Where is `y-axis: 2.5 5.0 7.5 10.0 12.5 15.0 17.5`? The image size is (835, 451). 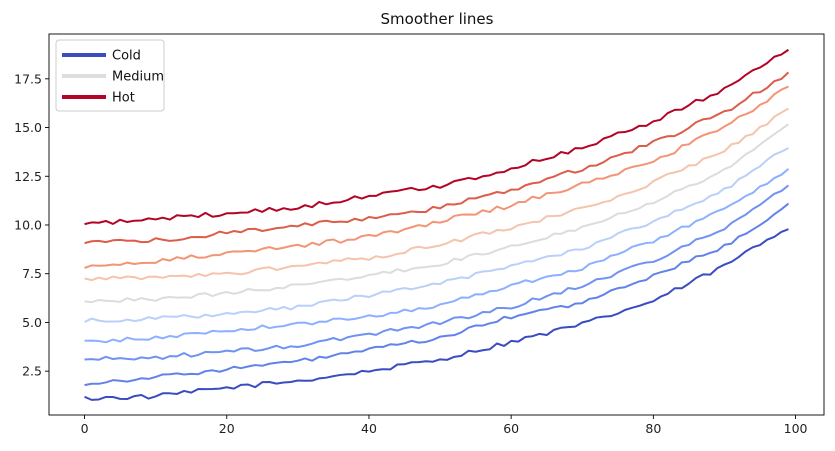 y-axis: 2.5 5.0 7.5 10.0 12.5 15.0 17.5 is located at coordinates (31, 225).